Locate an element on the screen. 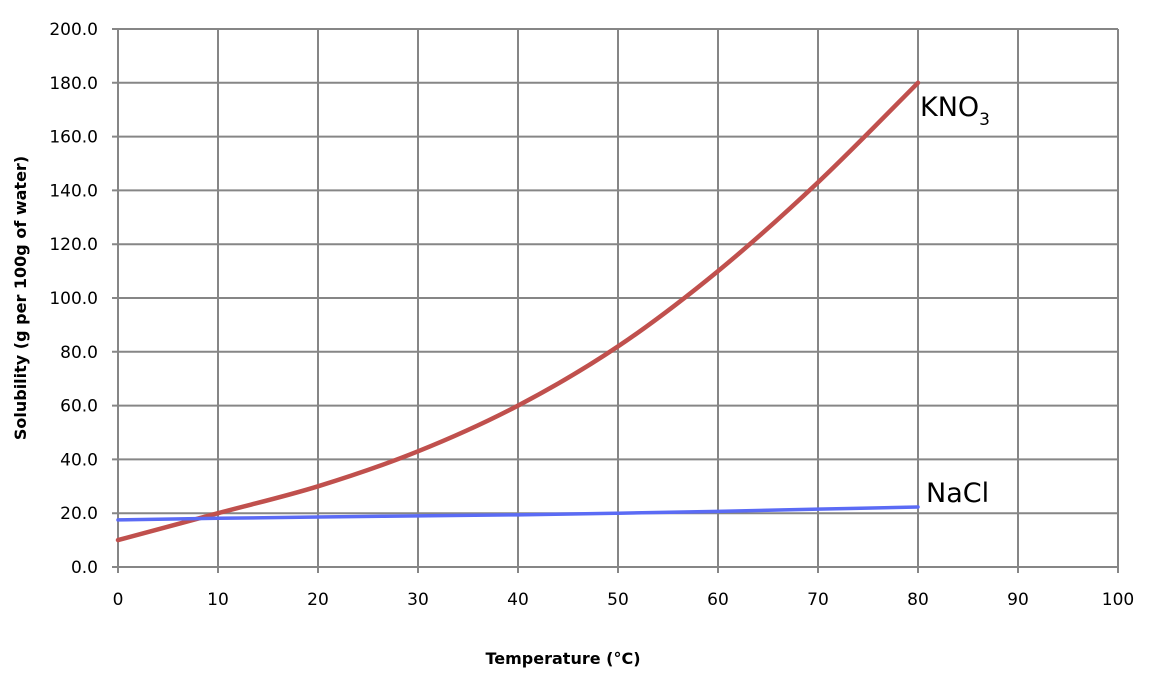 This screenshot has width=1150, height=674. x-tick-label: 50 is located at coordinates (618, 600).